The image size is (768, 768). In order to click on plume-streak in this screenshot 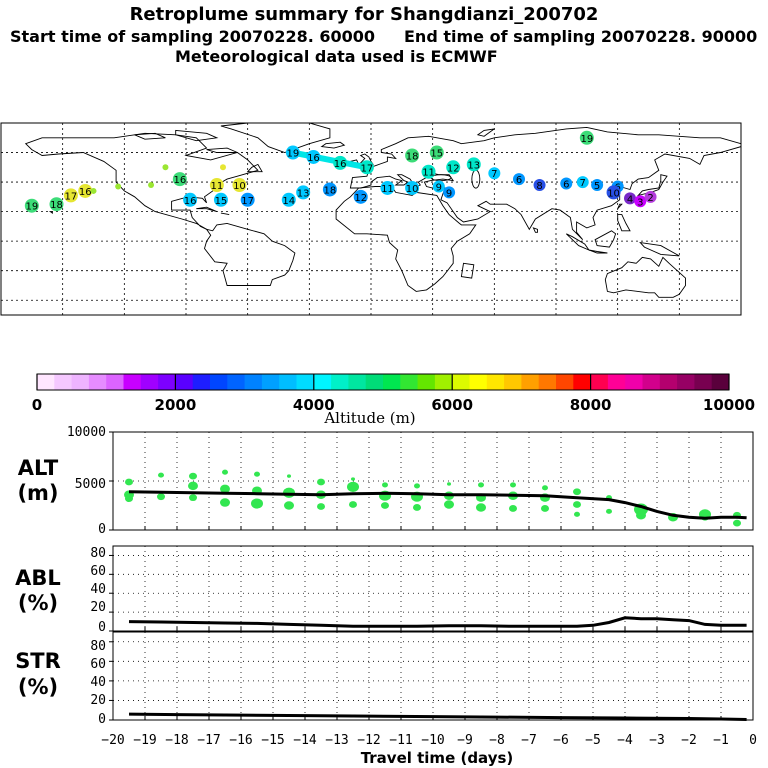, I will do `click(329, 160)`.